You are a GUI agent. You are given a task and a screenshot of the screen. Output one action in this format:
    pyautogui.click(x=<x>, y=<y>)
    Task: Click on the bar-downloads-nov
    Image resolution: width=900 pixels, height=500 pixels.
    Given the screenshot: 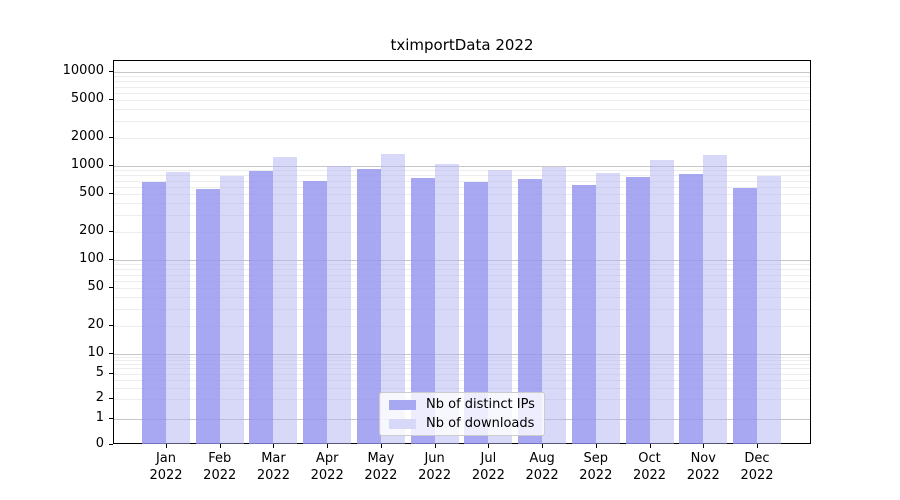 What is the action you would take?
    pyautogui.click(x=715, y=299)
    